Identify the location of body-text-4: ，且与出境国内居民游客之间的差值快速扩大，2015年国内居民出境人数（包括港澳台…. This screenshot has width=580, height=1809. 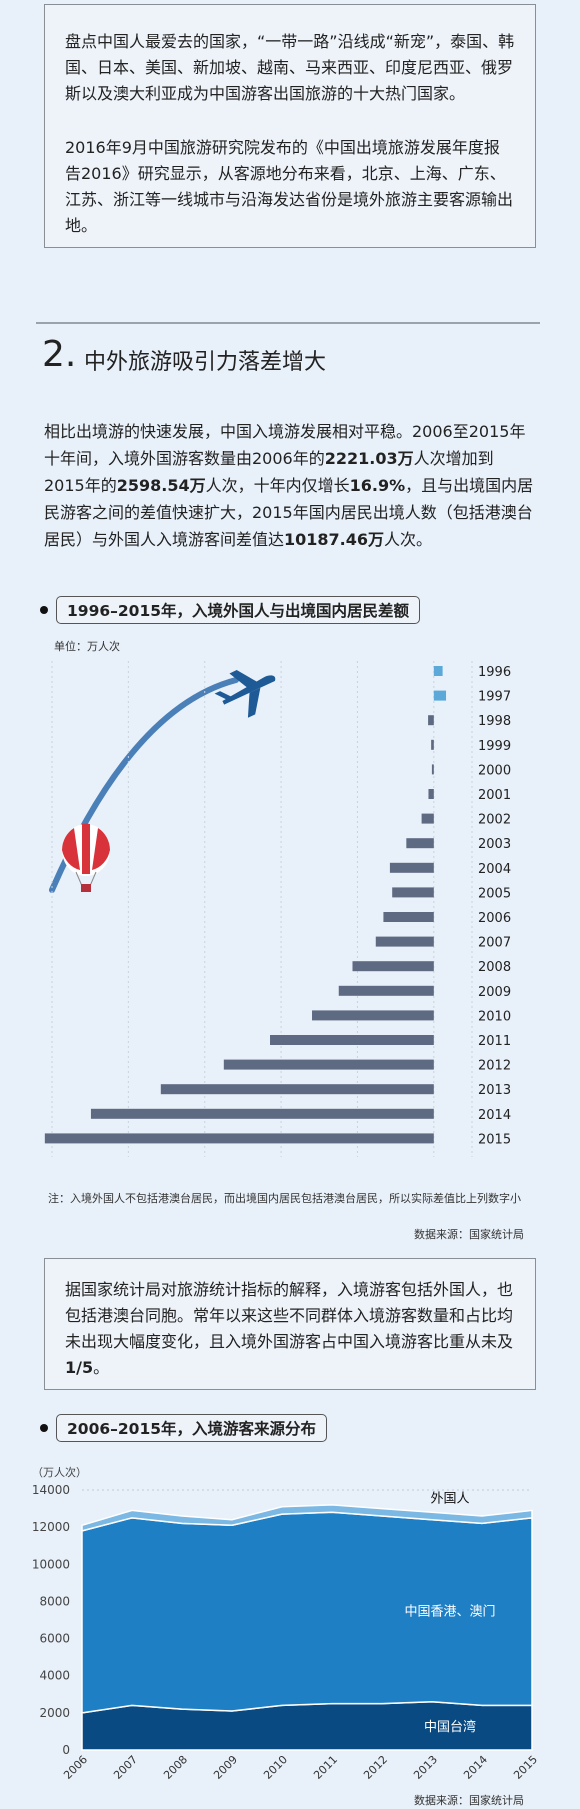
(289, 512).